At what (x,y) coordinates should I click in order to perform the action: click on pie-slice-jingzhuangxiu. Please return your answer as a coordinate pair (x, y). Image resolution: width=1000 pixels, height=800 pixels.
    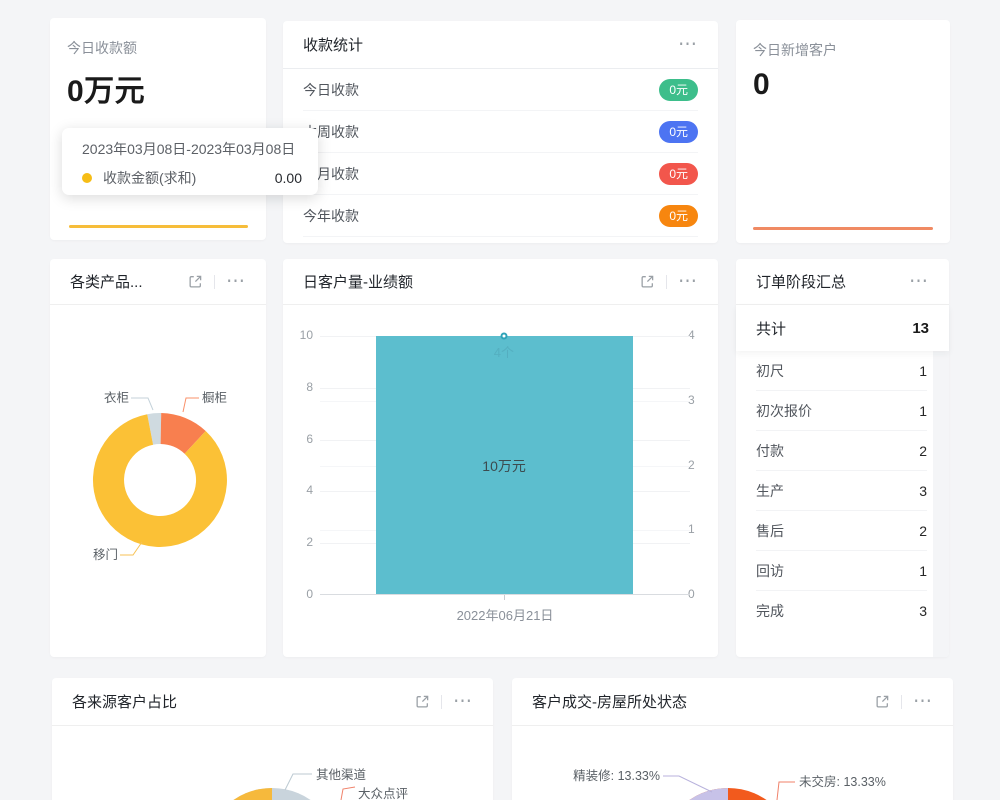
    Looking at the image, I should click on (694, 794).